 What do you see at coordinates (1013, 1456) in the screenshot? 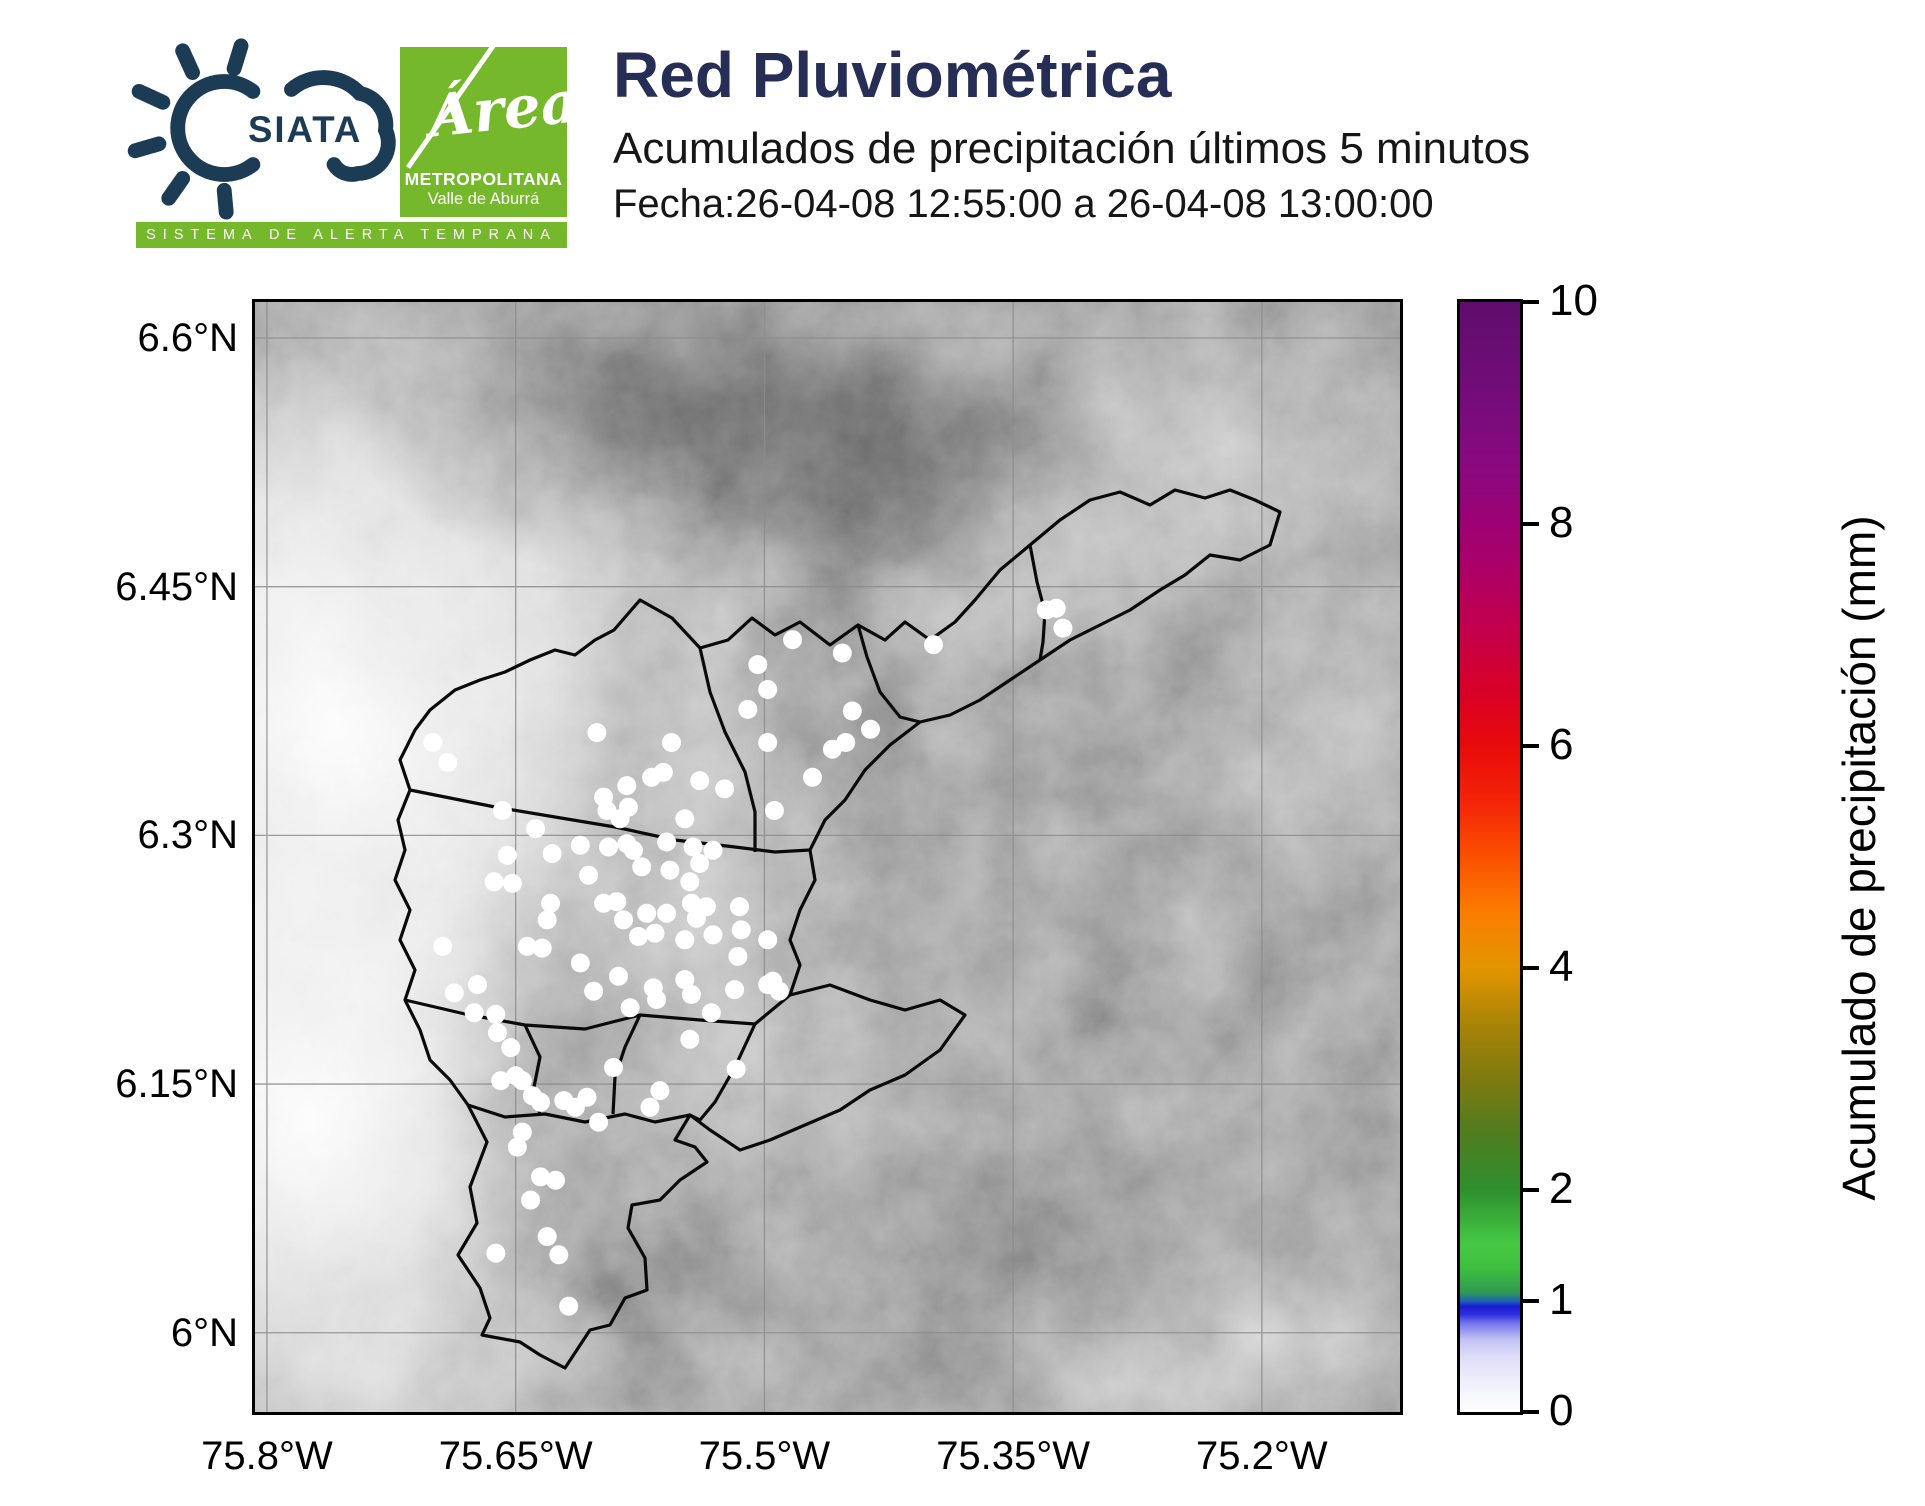
I see `x-tick-label: 75.35°W` at bounding box center [1013, 1456].